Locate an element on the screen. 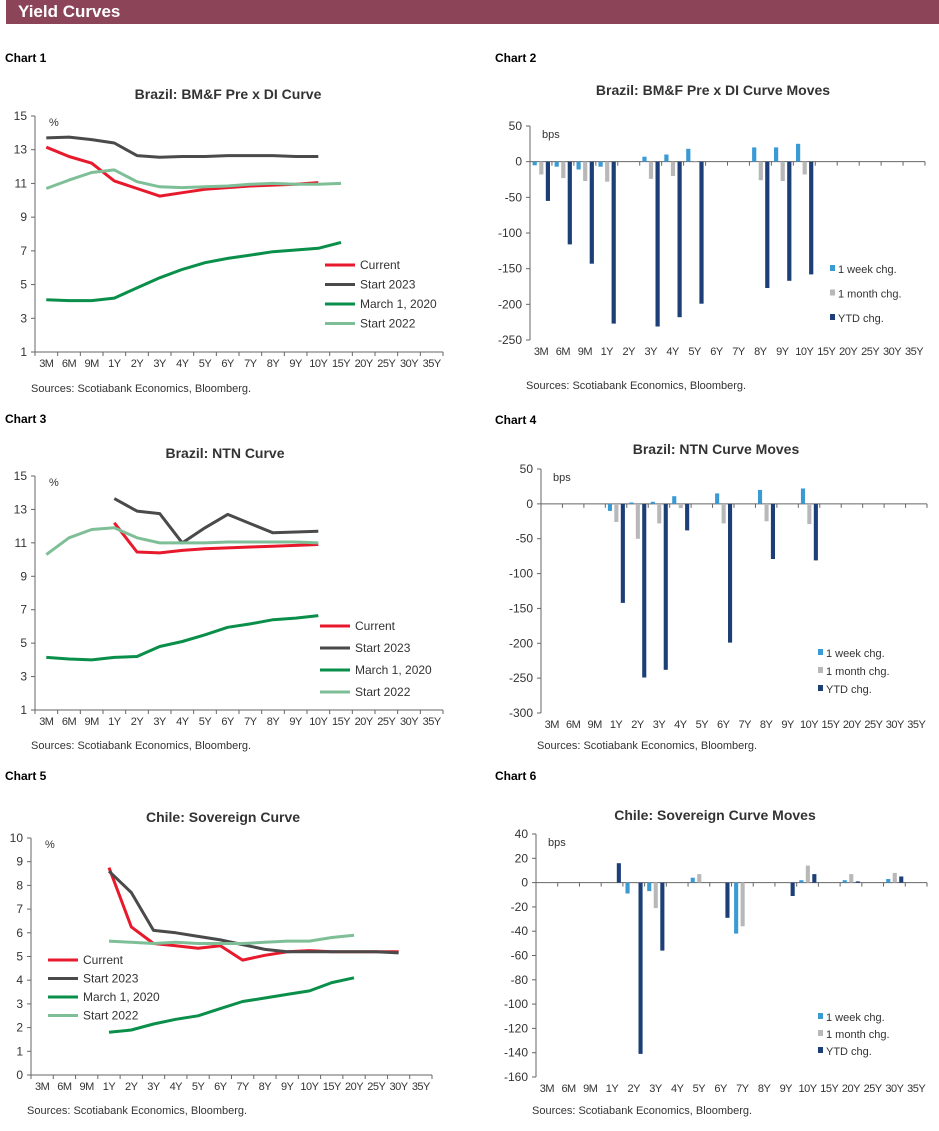 The width and height of the screenshot is (939, 1131). y-tick-label: -20 is located at coordinates (520, 907).